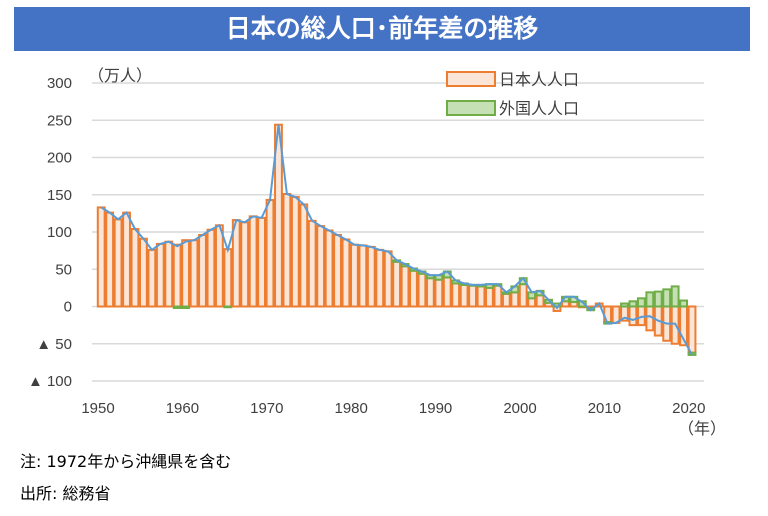 The height and width of the screenshot is (516, 768). I want to click on bar-japanese-1959, so click(177, 275).